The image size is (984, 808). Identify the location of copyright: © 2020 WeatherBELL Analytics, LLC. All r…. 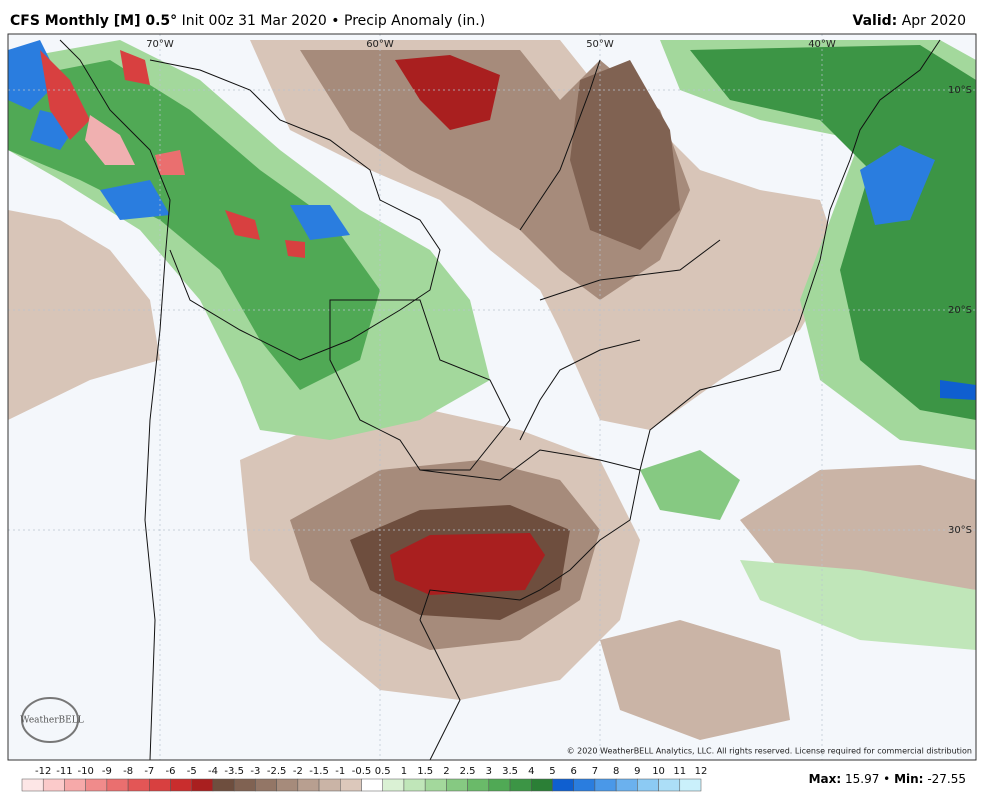
(769, 751).